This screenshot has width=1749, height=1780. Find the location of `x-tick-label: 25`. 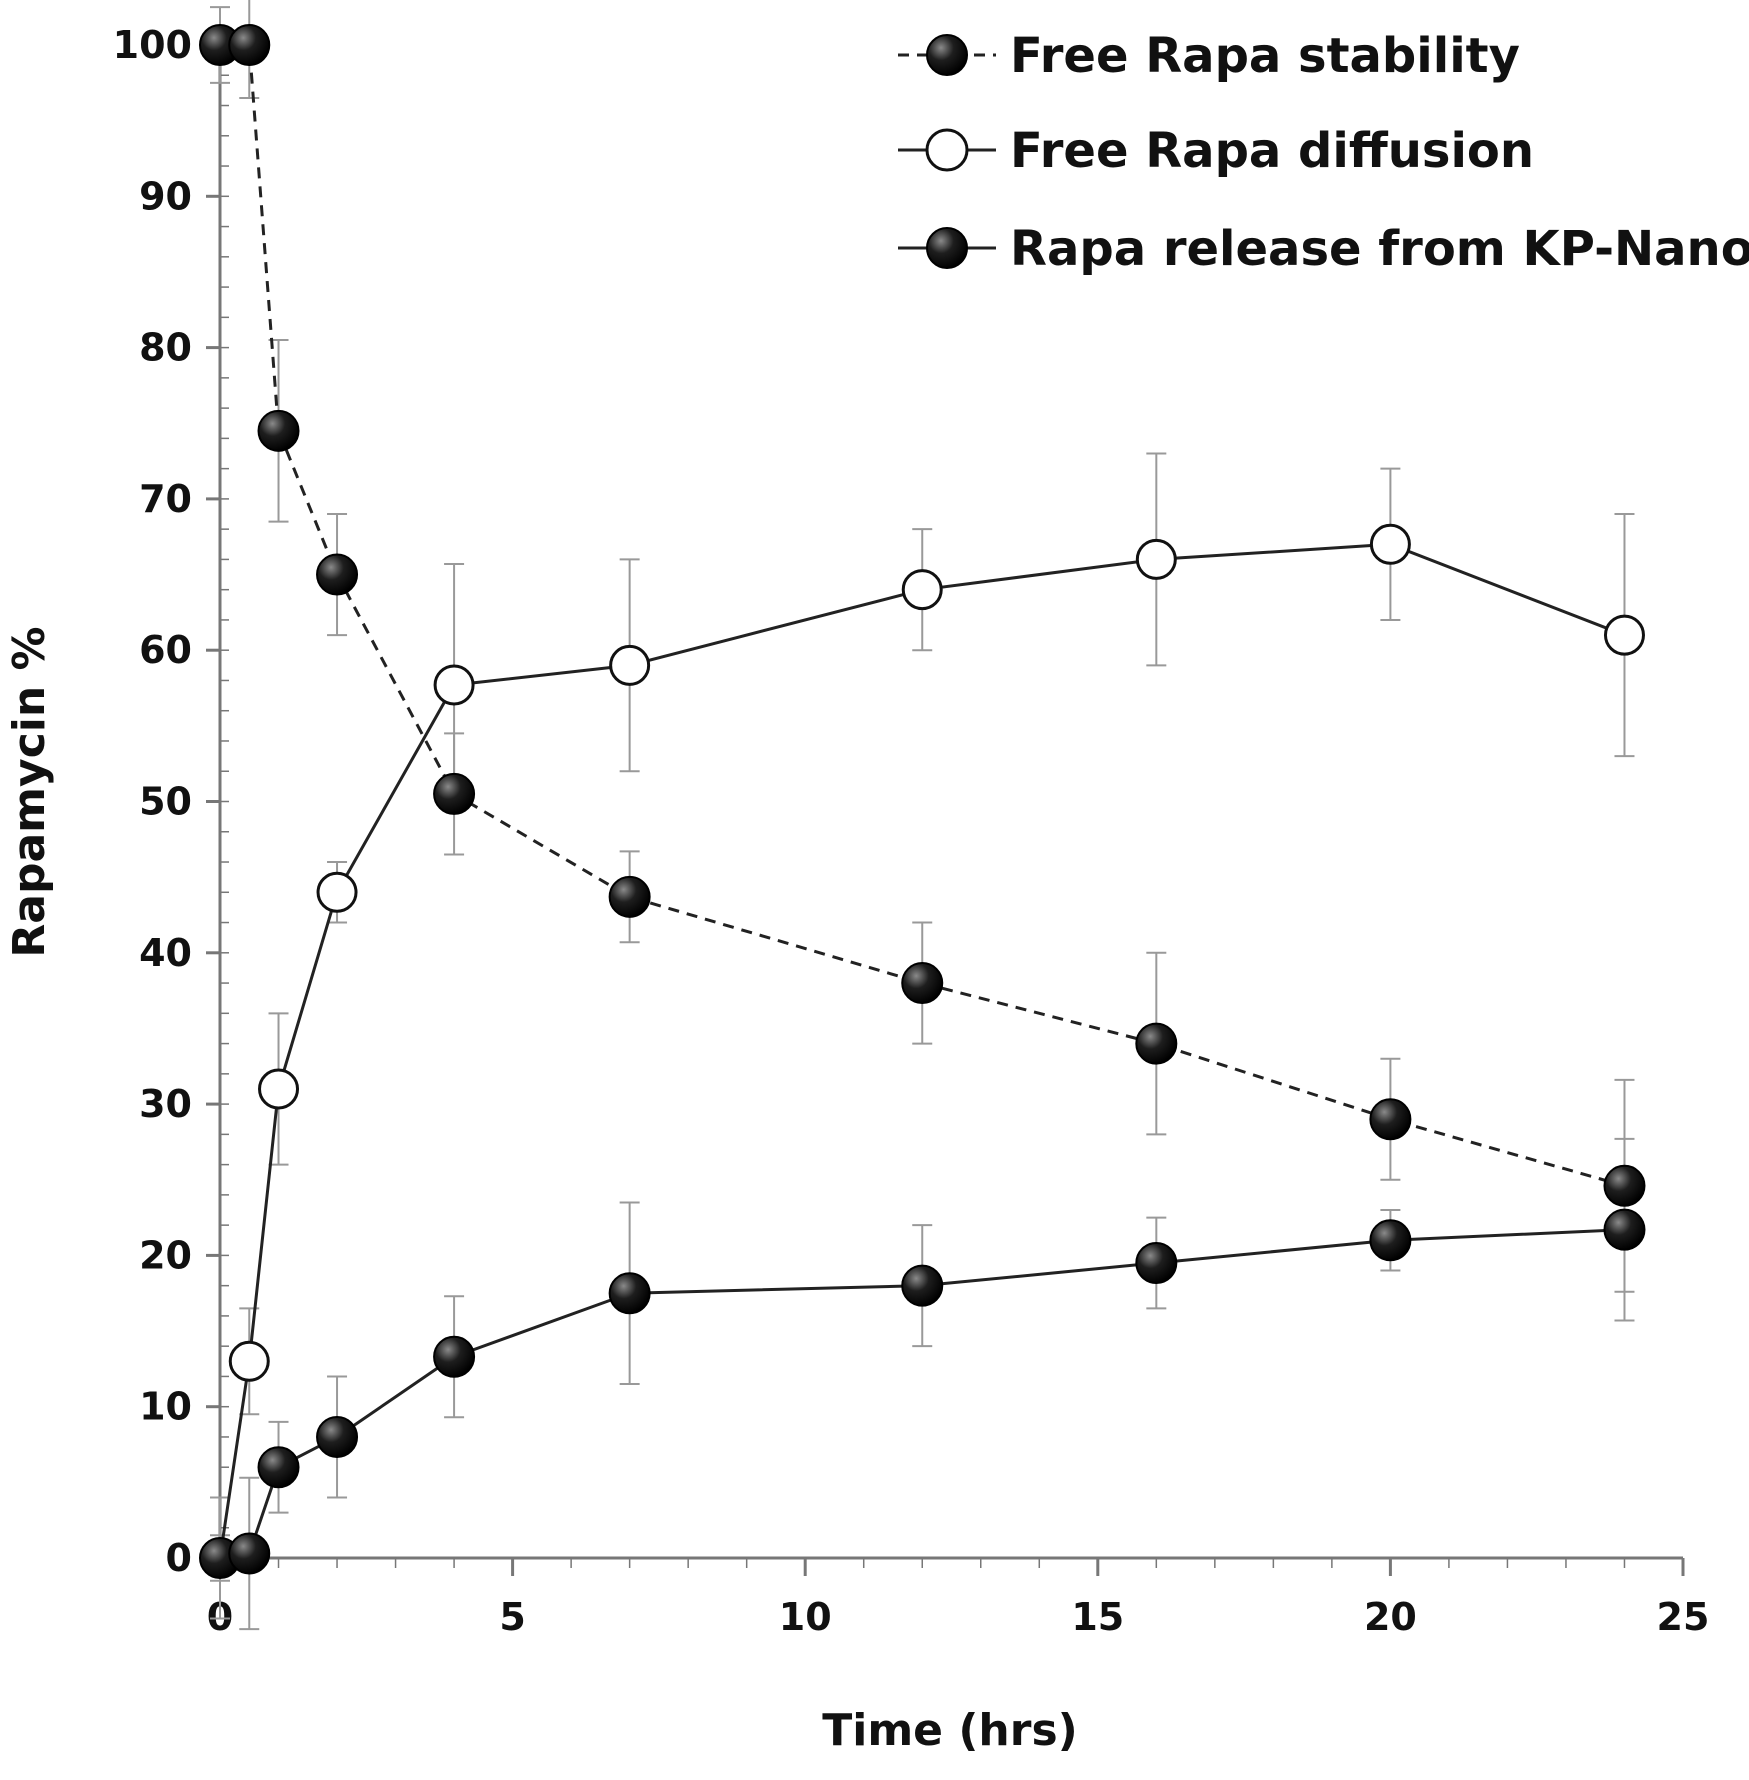

x-tick-label: 25 is located at coordinates (1683, 1617).